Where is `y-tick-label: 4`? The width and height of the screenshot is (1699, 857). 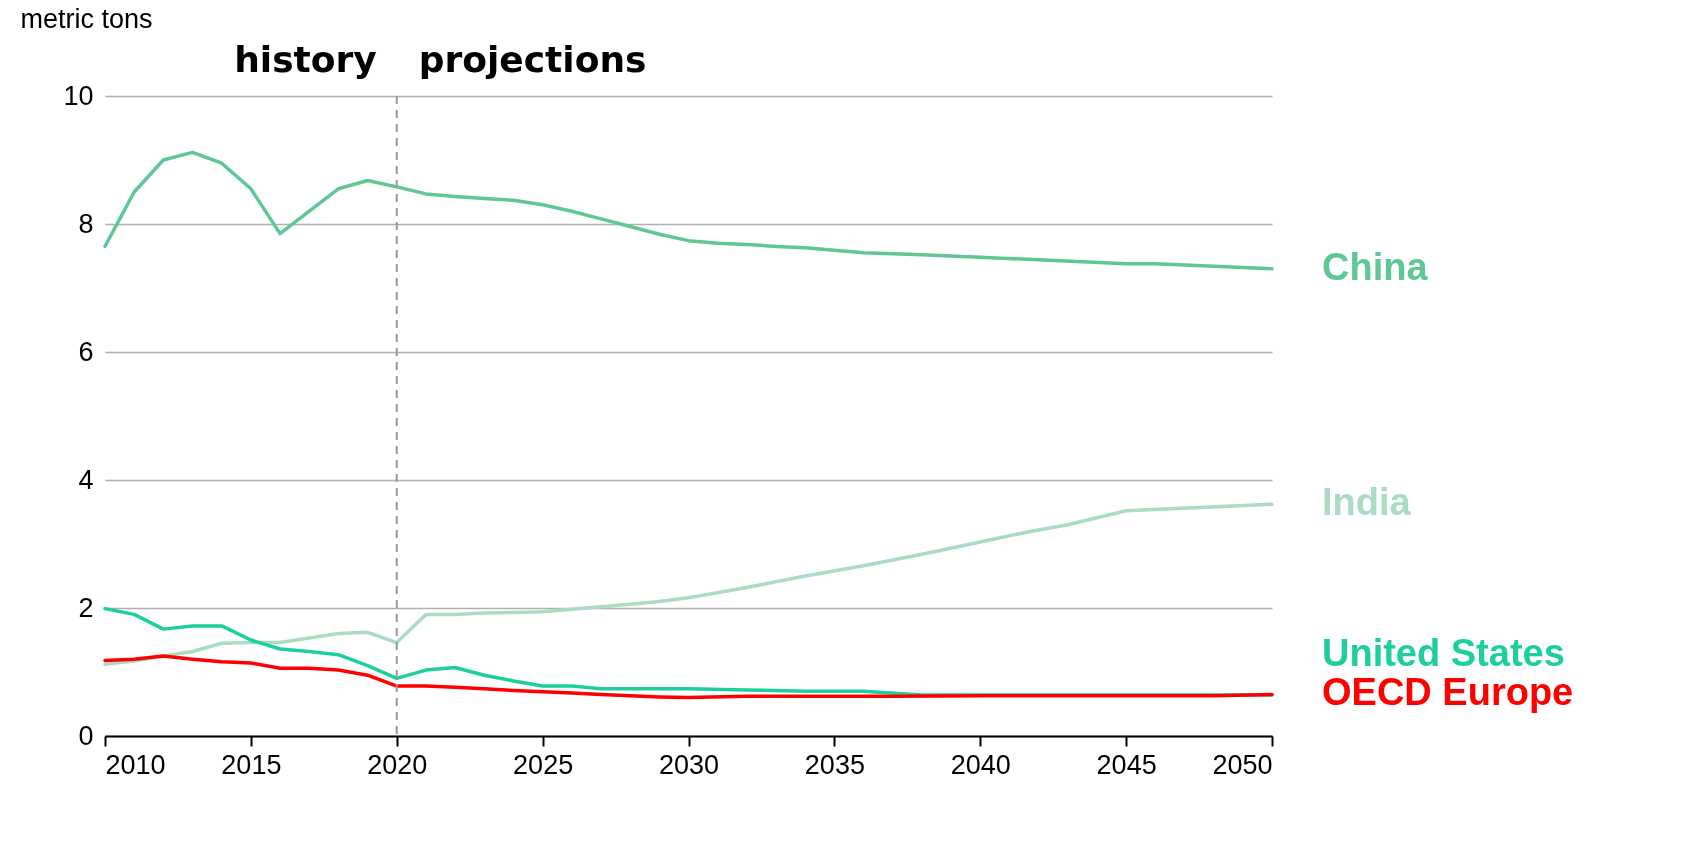
y-tick-label: 4 is located at coordinates (86, 479).